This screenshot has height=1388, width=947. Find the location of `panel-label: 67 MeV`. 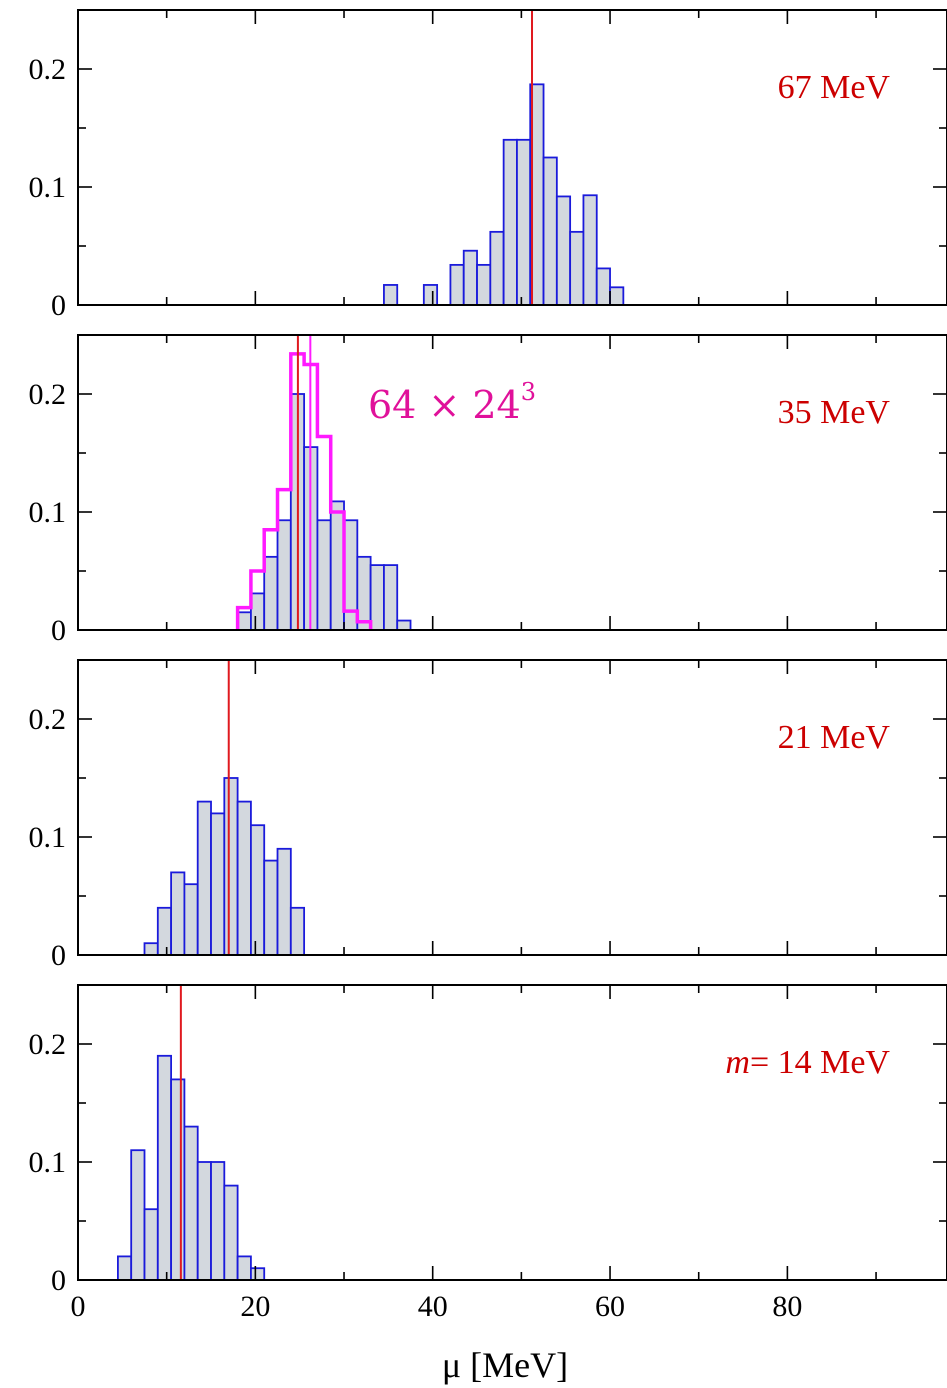

panel-label: 67 MeV is located at coordinates (834, 87).